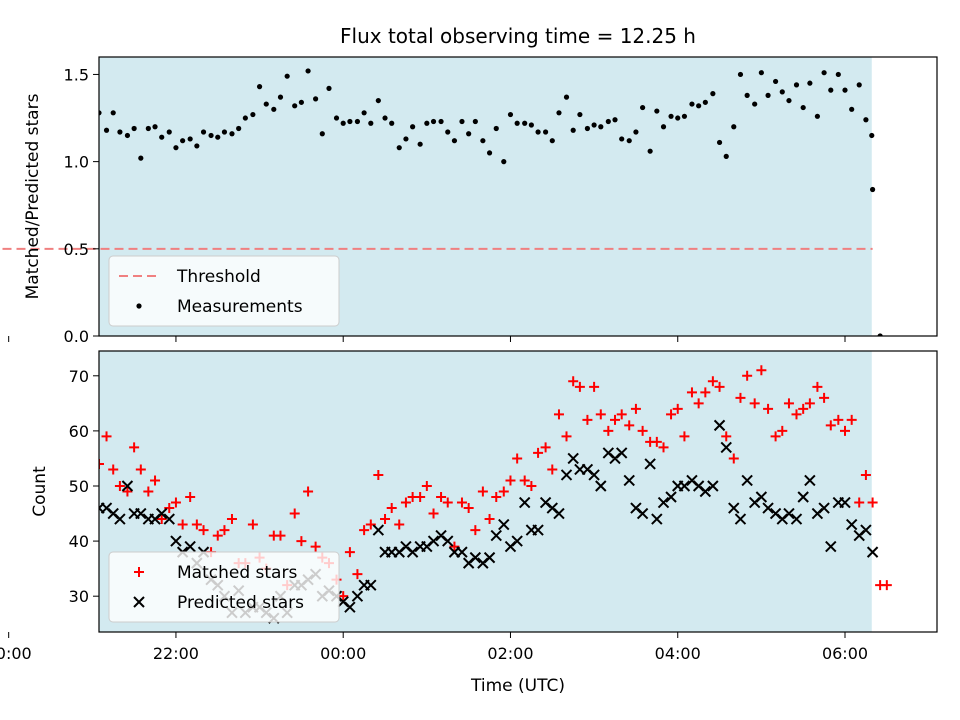  I want to click on legend: Matched stars Predicted stars, so click(224, 587).